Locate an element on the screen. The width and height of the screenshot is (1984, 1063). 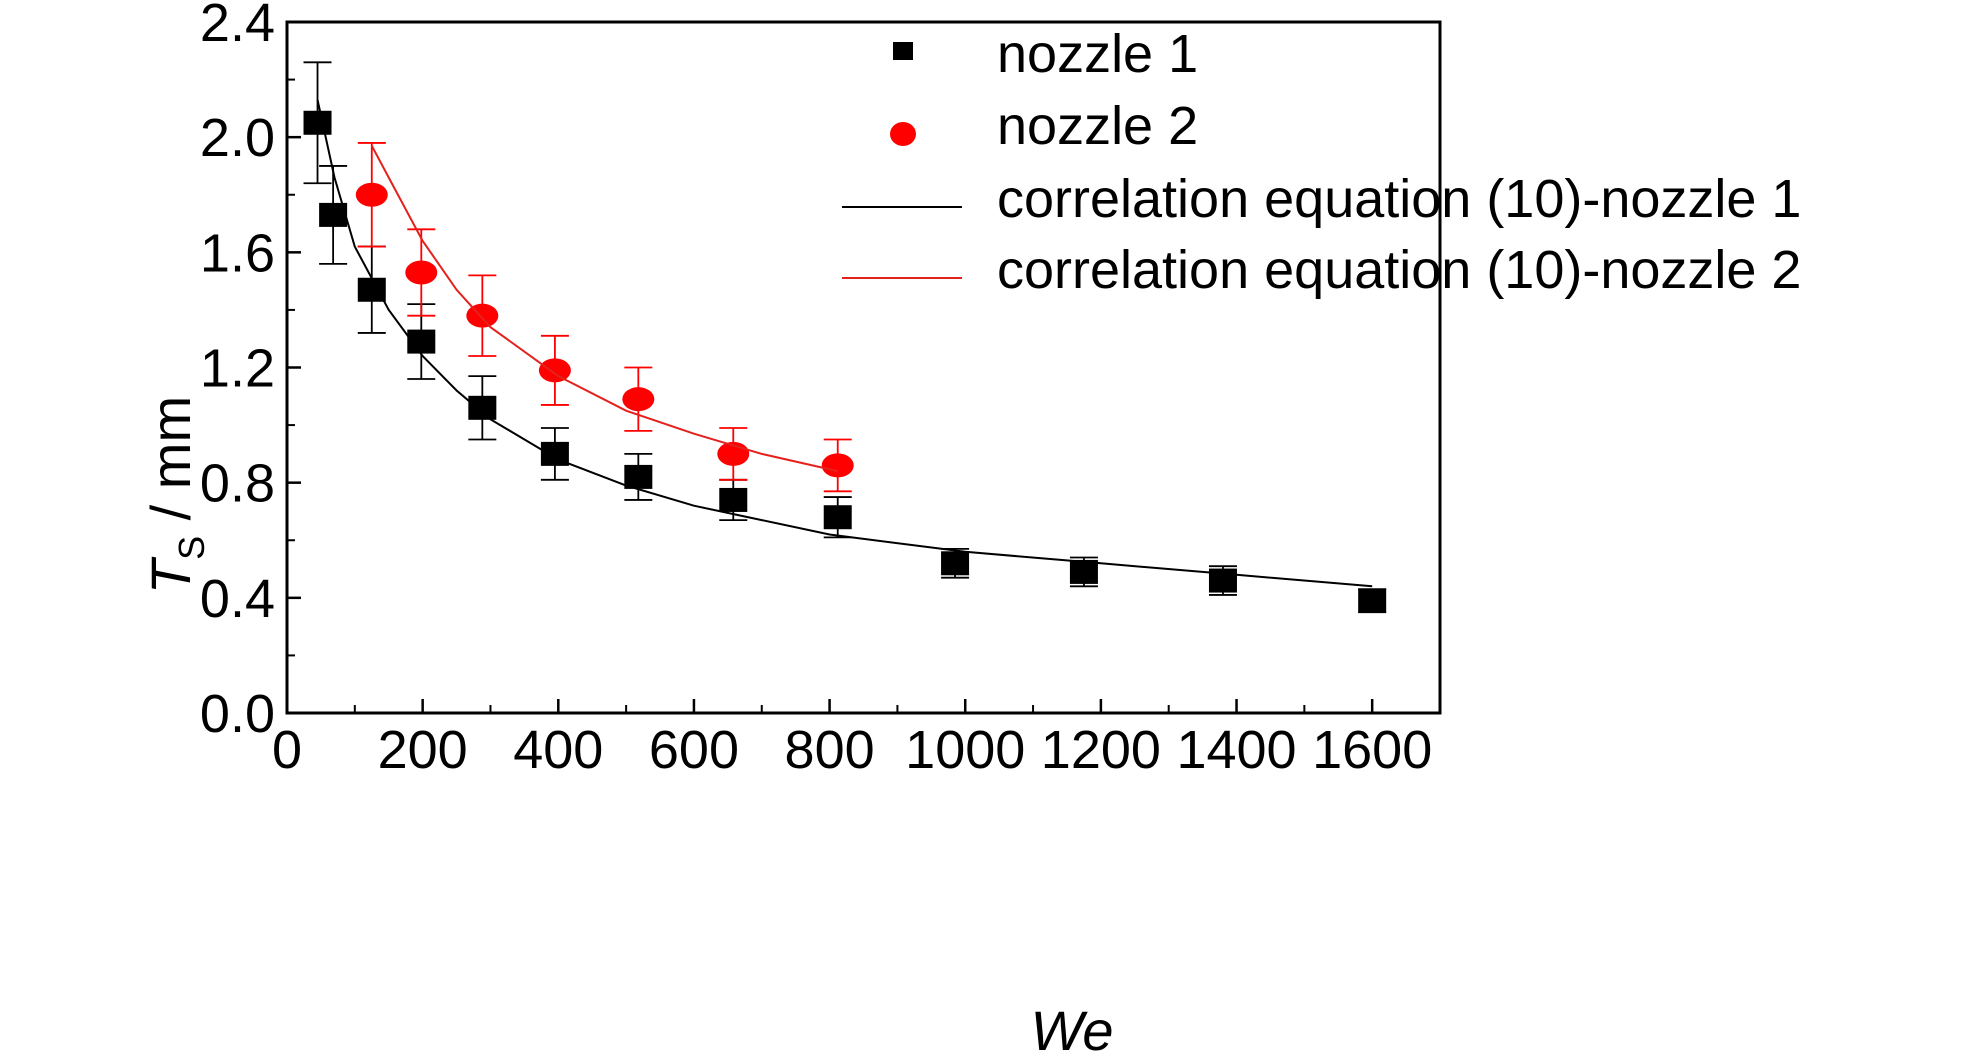
legend-label: nozzle 2 is located at coordinates (1097, 126).